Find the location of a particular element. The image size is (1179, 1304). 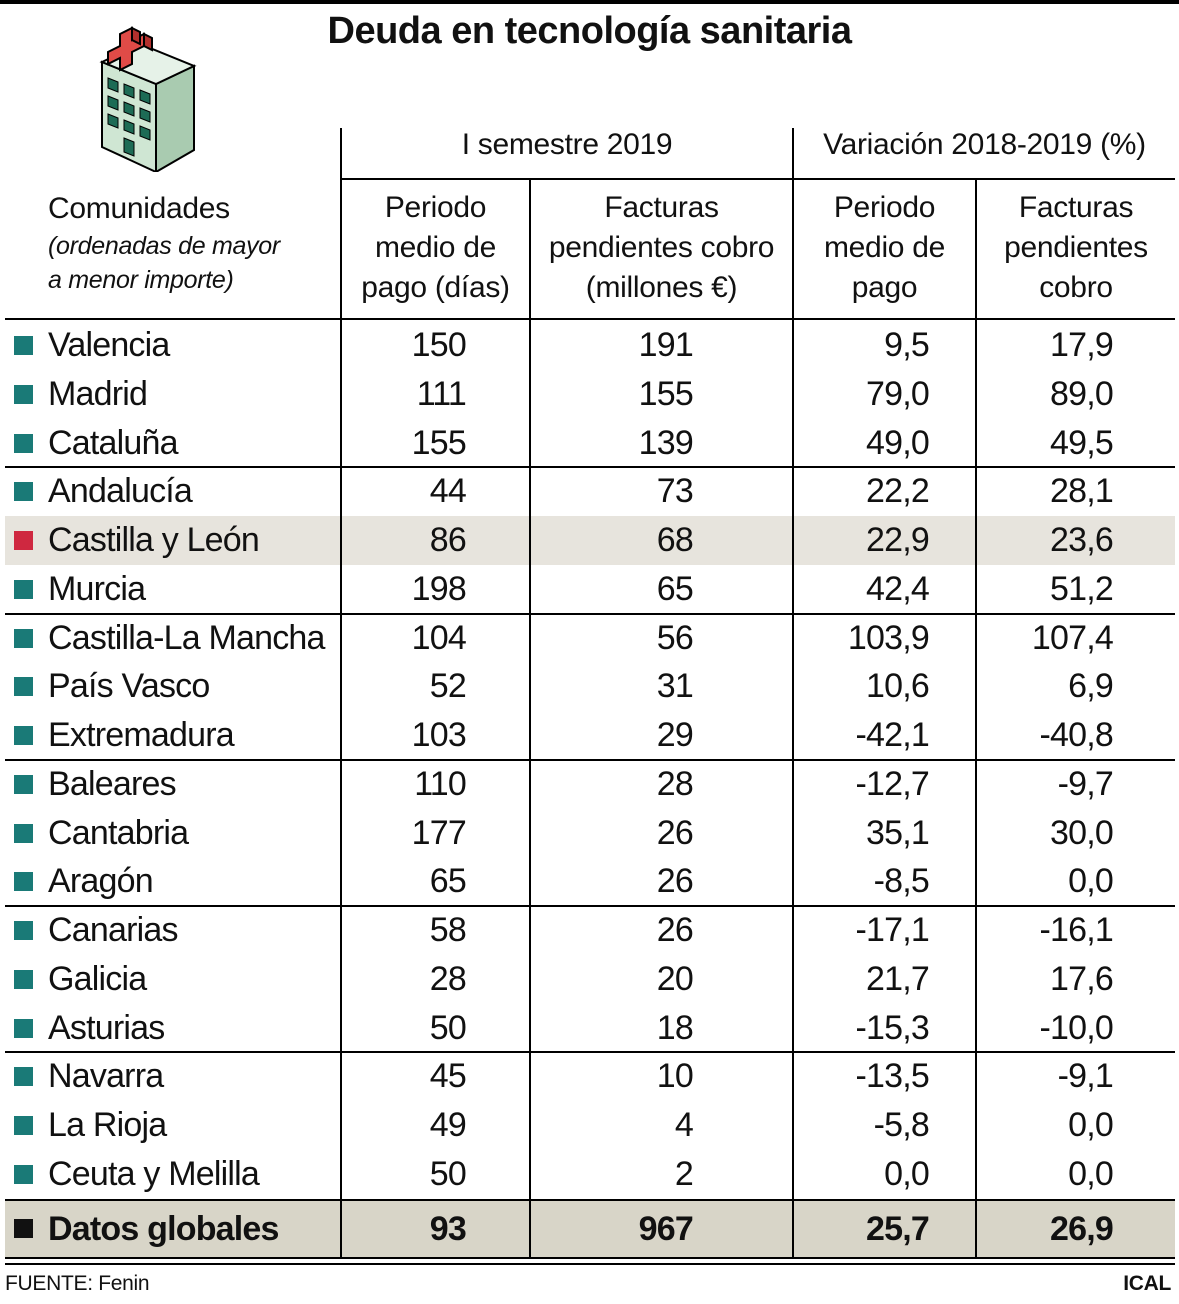

pmp-value: 28 is located at coordinates (448, 978).